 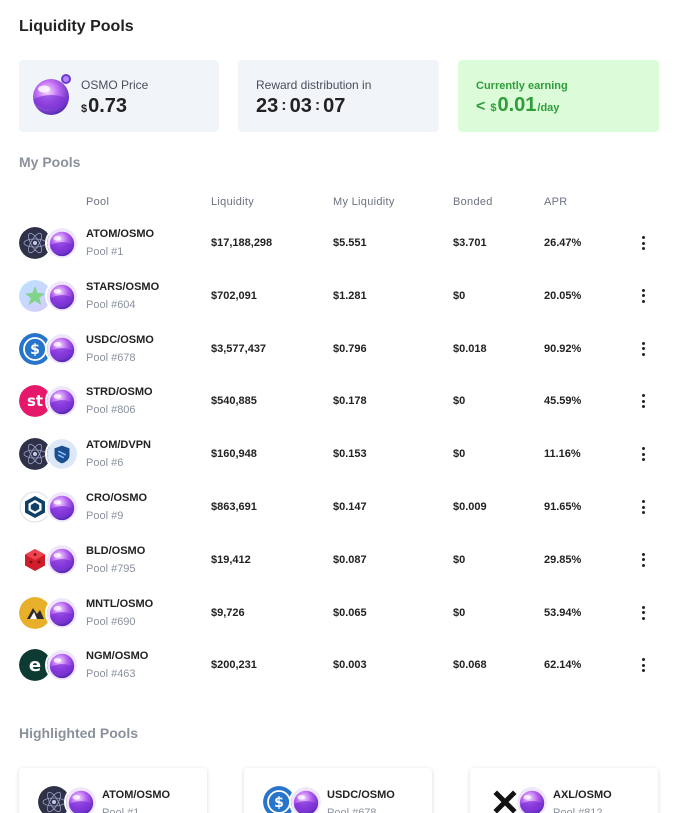 What do you see at coordinates (120, 339) in the screenshot?
I see `pool-name: USDC/OSMO` at bounding box center [120, 339].